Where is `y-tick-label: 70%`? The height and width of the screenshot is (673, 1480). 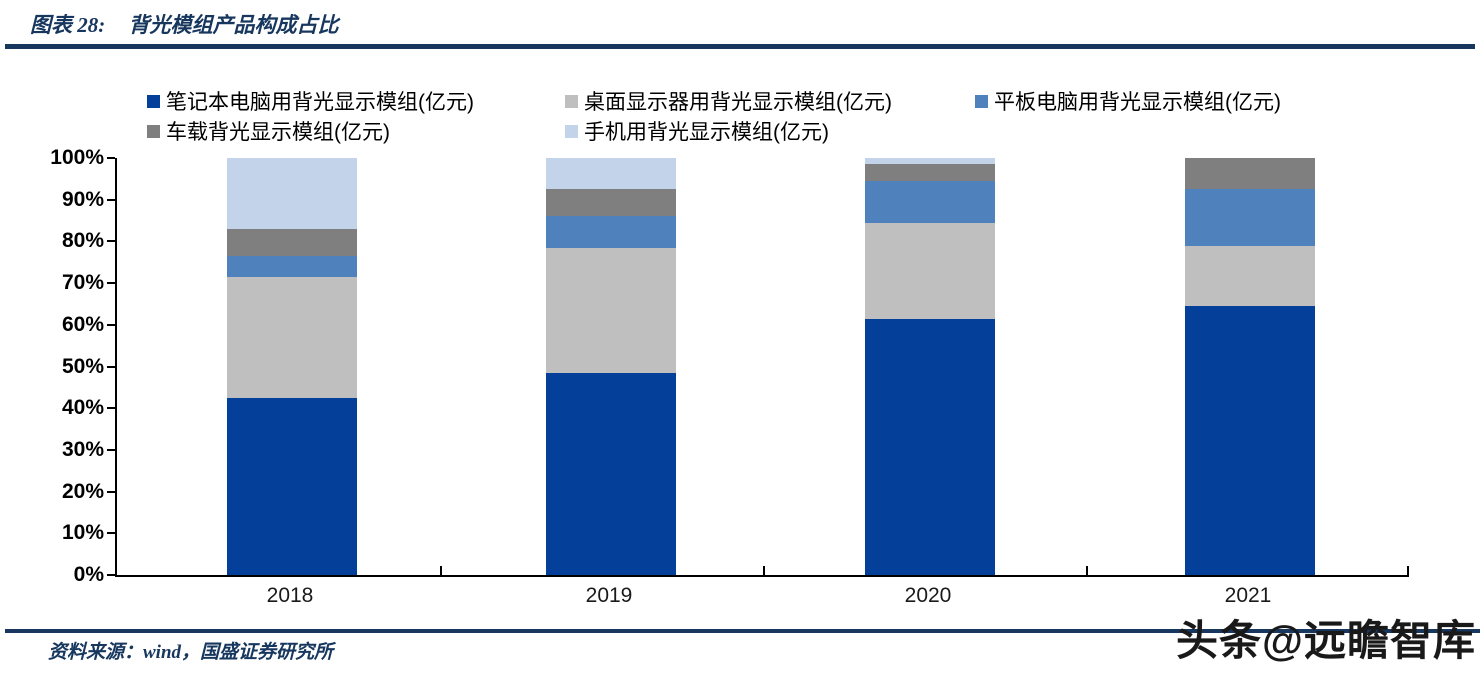
y-tick-label: 70% is located at coordinates (82, 283).